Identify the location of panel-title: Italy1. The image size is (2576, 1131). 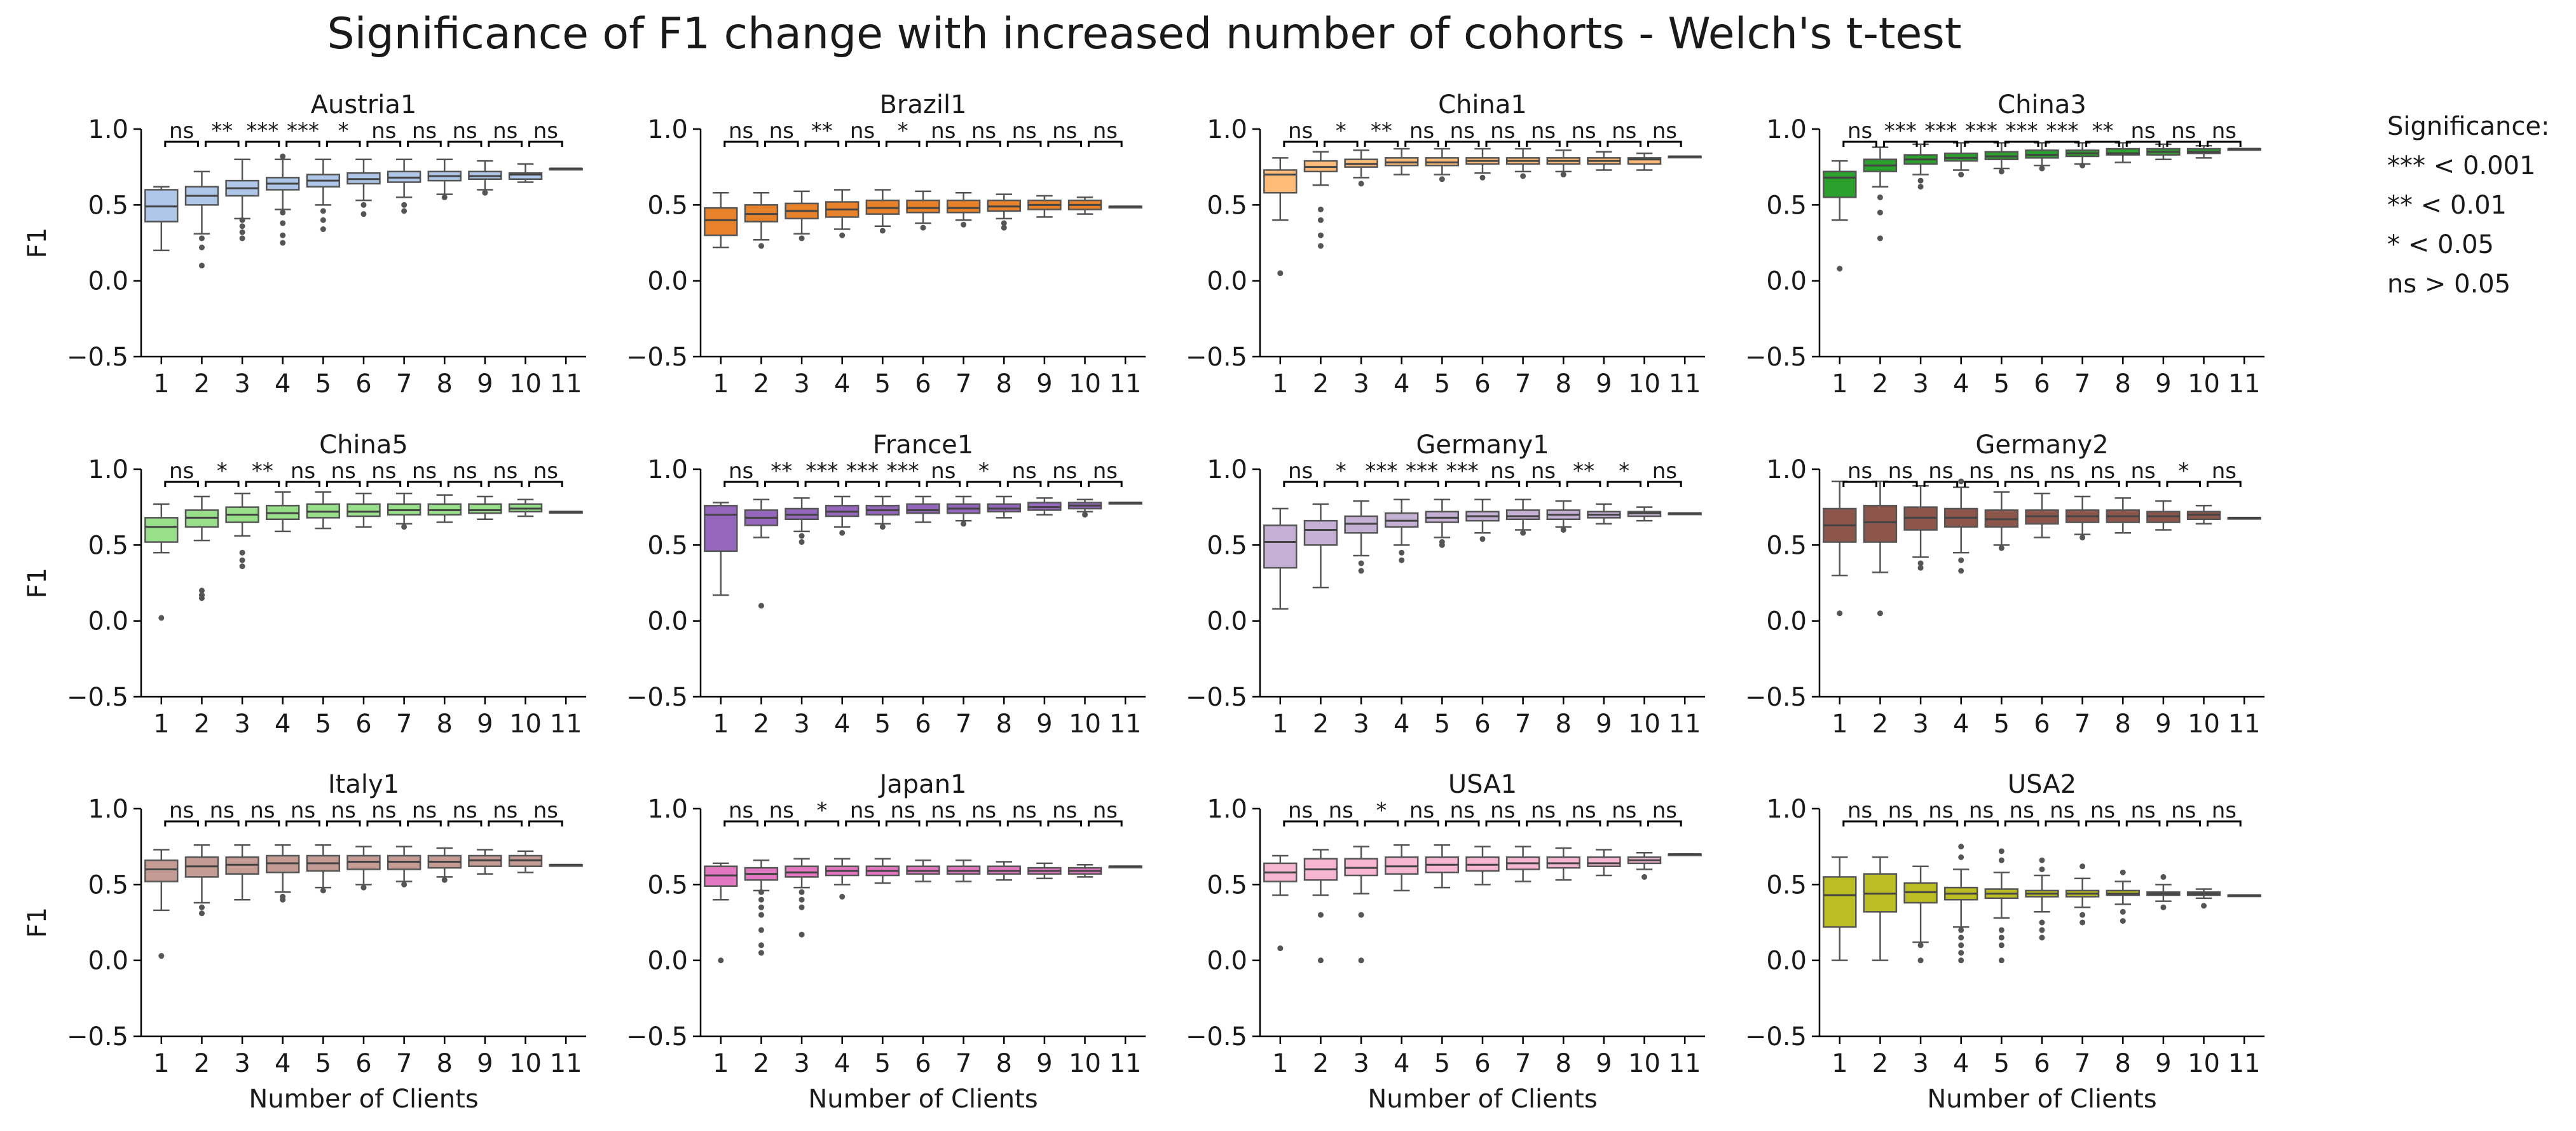
(363, 784).